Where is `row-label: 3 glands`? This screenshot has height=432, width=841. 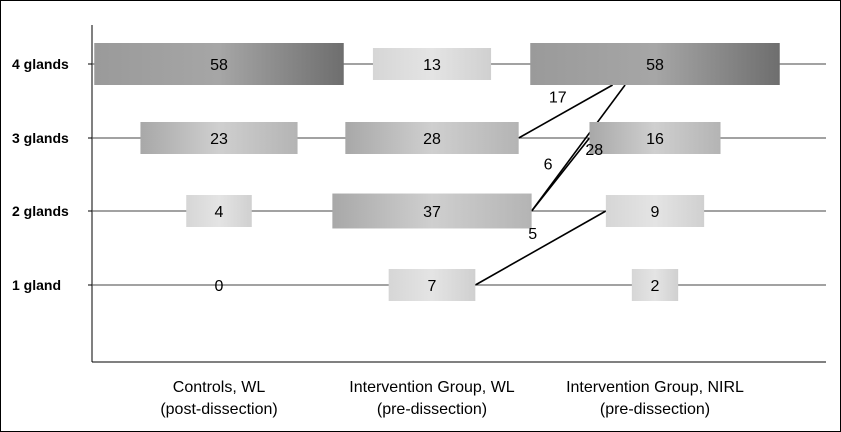
row-label: 3 glands is located at coordinates (40, 138).